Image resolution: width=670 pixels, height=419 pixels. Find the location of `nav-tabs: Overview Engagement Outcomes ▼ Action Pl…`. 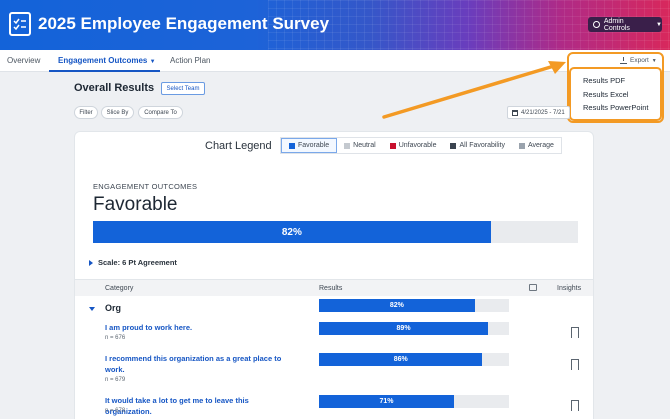

nav-tabs: Overview Engagement Outcomes ▼ Action Pl… is located at coordinates (335, 61).